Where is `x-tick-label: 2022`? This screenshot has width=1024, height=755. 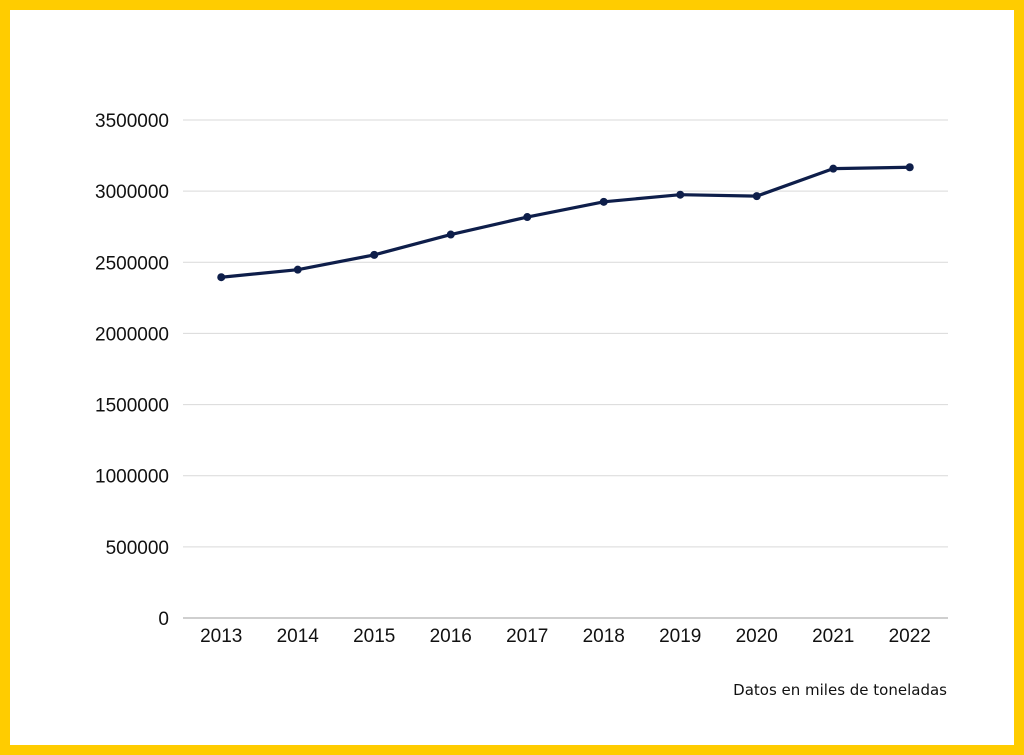
x-tick-label: 2022 is located at coordinates (910, 636).